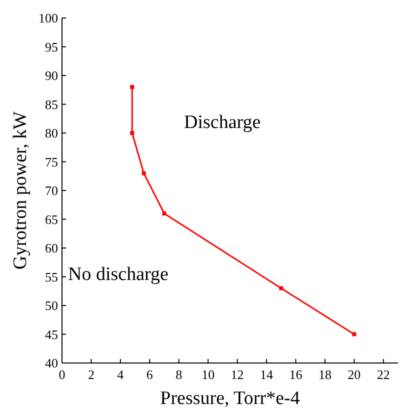 This screenshot has width=404, height=412. I want to click on x-tick-label: 0, so click(62, 374).